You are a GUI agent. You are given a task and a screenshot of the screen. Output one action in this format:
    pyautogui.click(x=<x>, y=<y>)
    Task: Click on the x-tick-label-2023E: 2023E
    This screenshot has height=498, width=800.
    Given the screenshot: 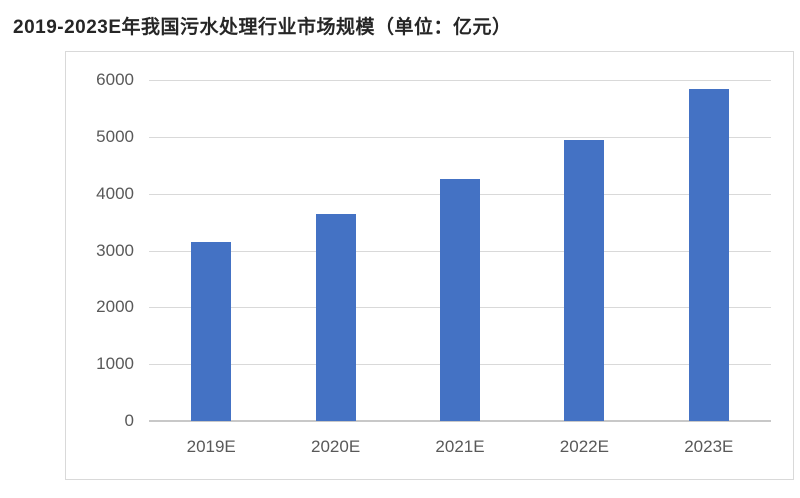 What is the action you would take?
    pyautogui.click(x=709, y=446)
    